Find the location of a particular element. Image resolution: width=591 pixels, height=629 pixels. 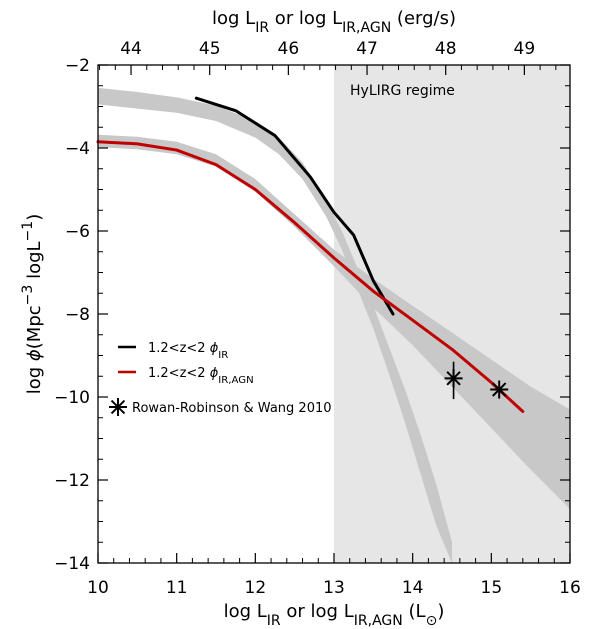

x-tick-label: 16 is located at coordinates (570, 588).